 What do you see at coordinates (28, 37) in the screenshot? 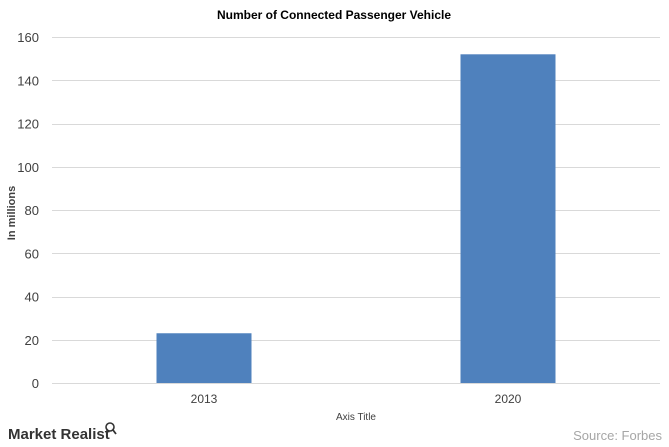
I see `y-tick-label: 160` at bounding box center [28, 37].